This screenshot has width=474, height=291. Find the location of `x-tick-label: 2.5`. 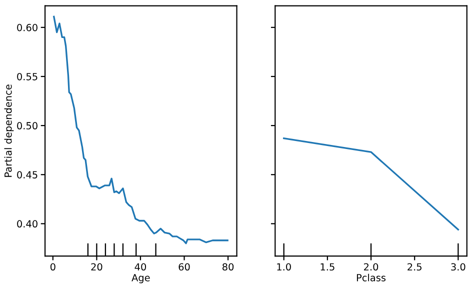

x-tick-label: 2.5 is located at coordinates (415, 267).